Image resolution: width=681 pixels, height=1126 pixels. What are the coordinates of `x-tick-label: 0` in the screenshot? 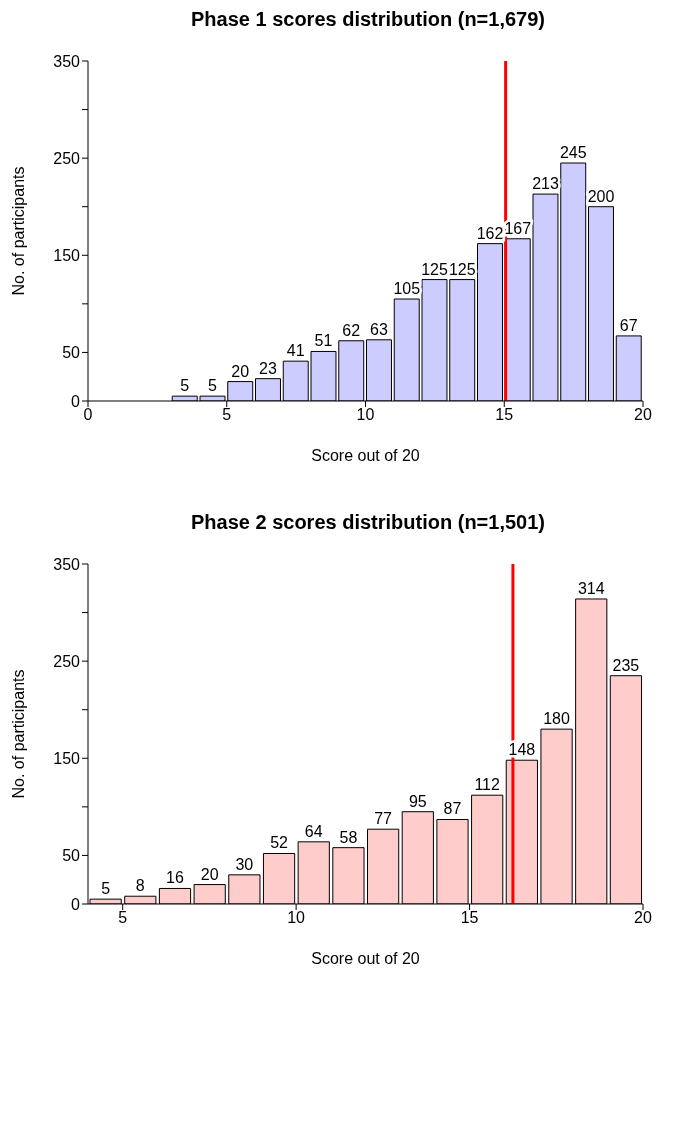 It's located at (88, 415).